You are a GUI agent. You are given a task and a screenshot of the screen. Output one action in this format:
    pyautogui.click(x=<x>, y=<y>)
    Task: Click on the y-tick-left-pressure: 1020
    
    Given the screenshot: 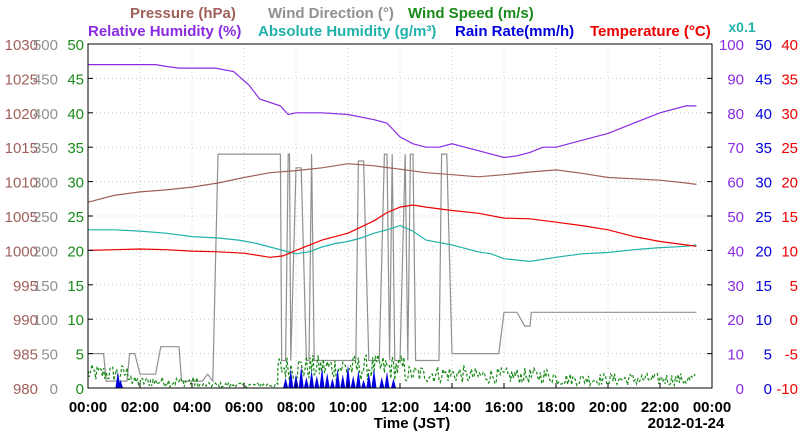 What is the action you would take?
    pyautogui.click(x=21, y=114)
    